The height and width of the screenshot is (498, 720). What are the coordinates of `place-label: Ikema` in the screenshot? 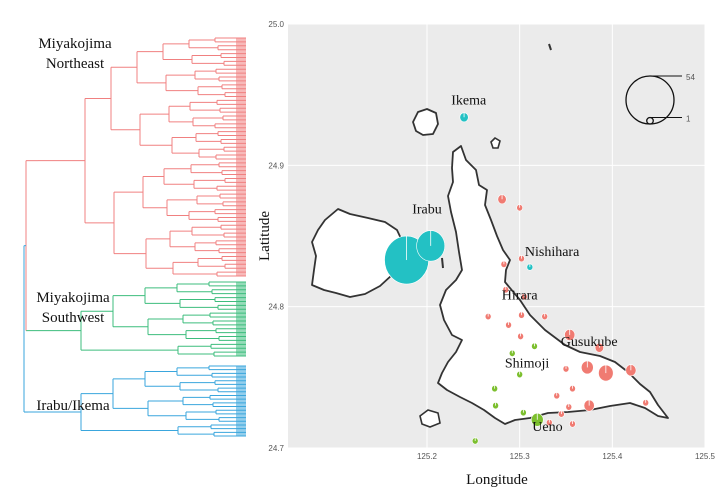 It's located at (469, 101).